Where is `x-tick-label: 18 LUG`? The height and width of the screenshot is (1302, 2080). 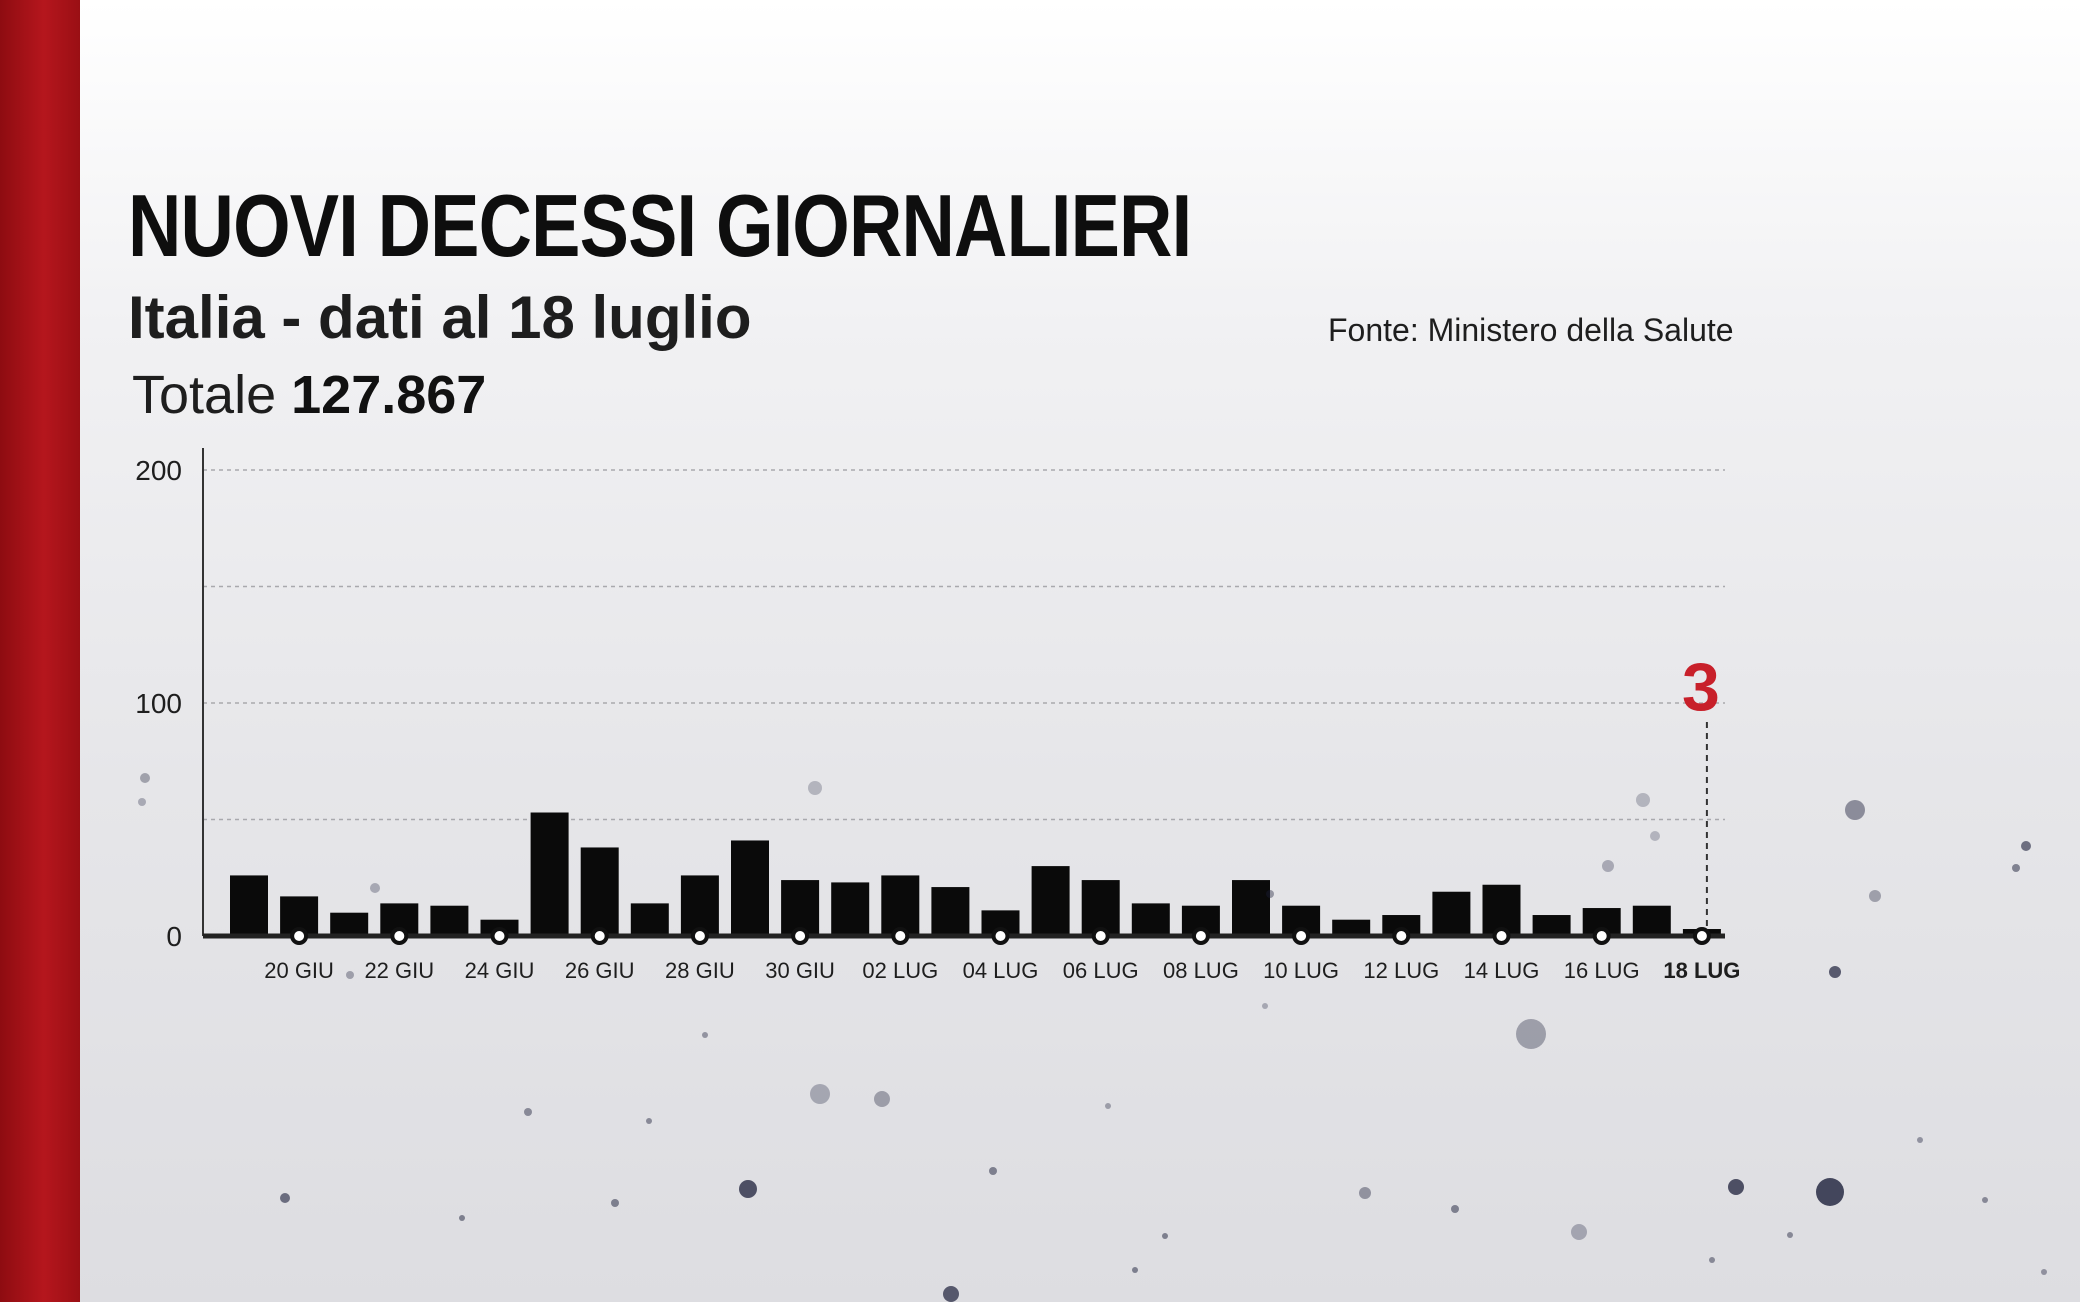 x-tick-label: 18 LUG is located at coordinates (1701, 970).